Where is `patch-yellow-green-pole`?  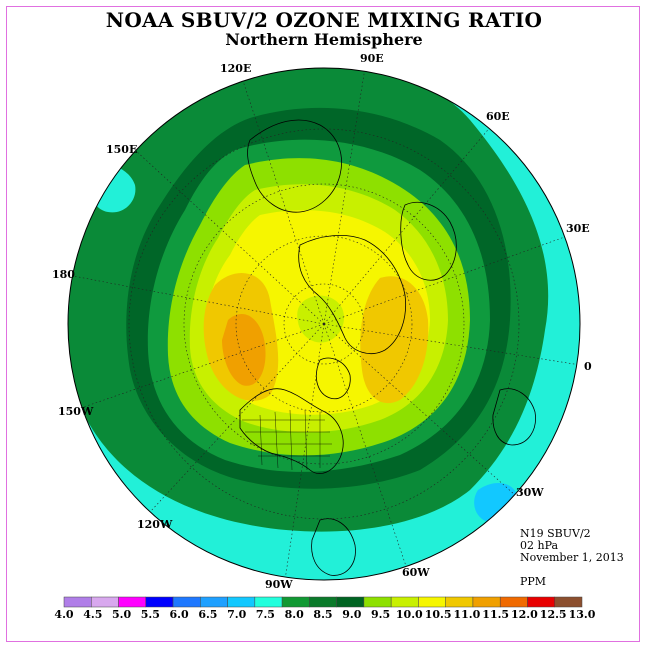
patch-yellow-green-pole is located at coordinates (321, 319).